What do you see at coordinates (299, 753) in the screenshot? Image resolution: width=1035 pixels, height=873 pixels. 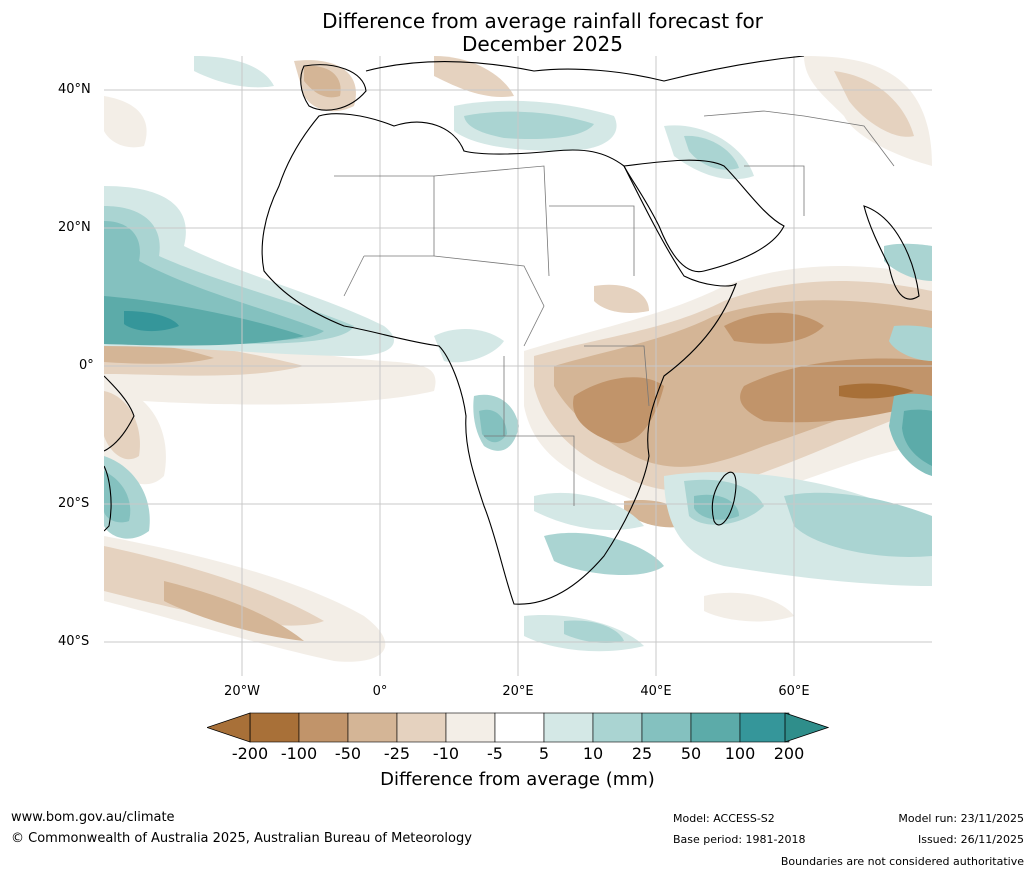 I see `colorbar-tick-label: -100` at bounding box center [299, 753].